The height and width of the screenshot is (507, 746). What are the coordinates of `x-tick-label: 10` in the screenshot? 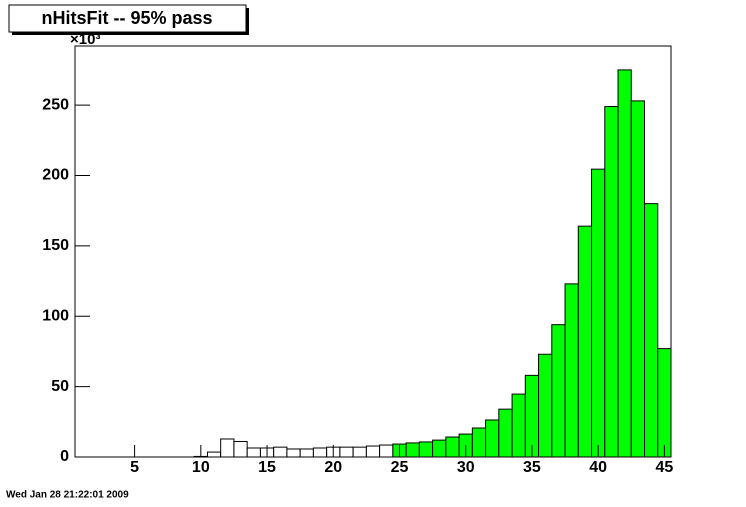 It's located at (201, 467).